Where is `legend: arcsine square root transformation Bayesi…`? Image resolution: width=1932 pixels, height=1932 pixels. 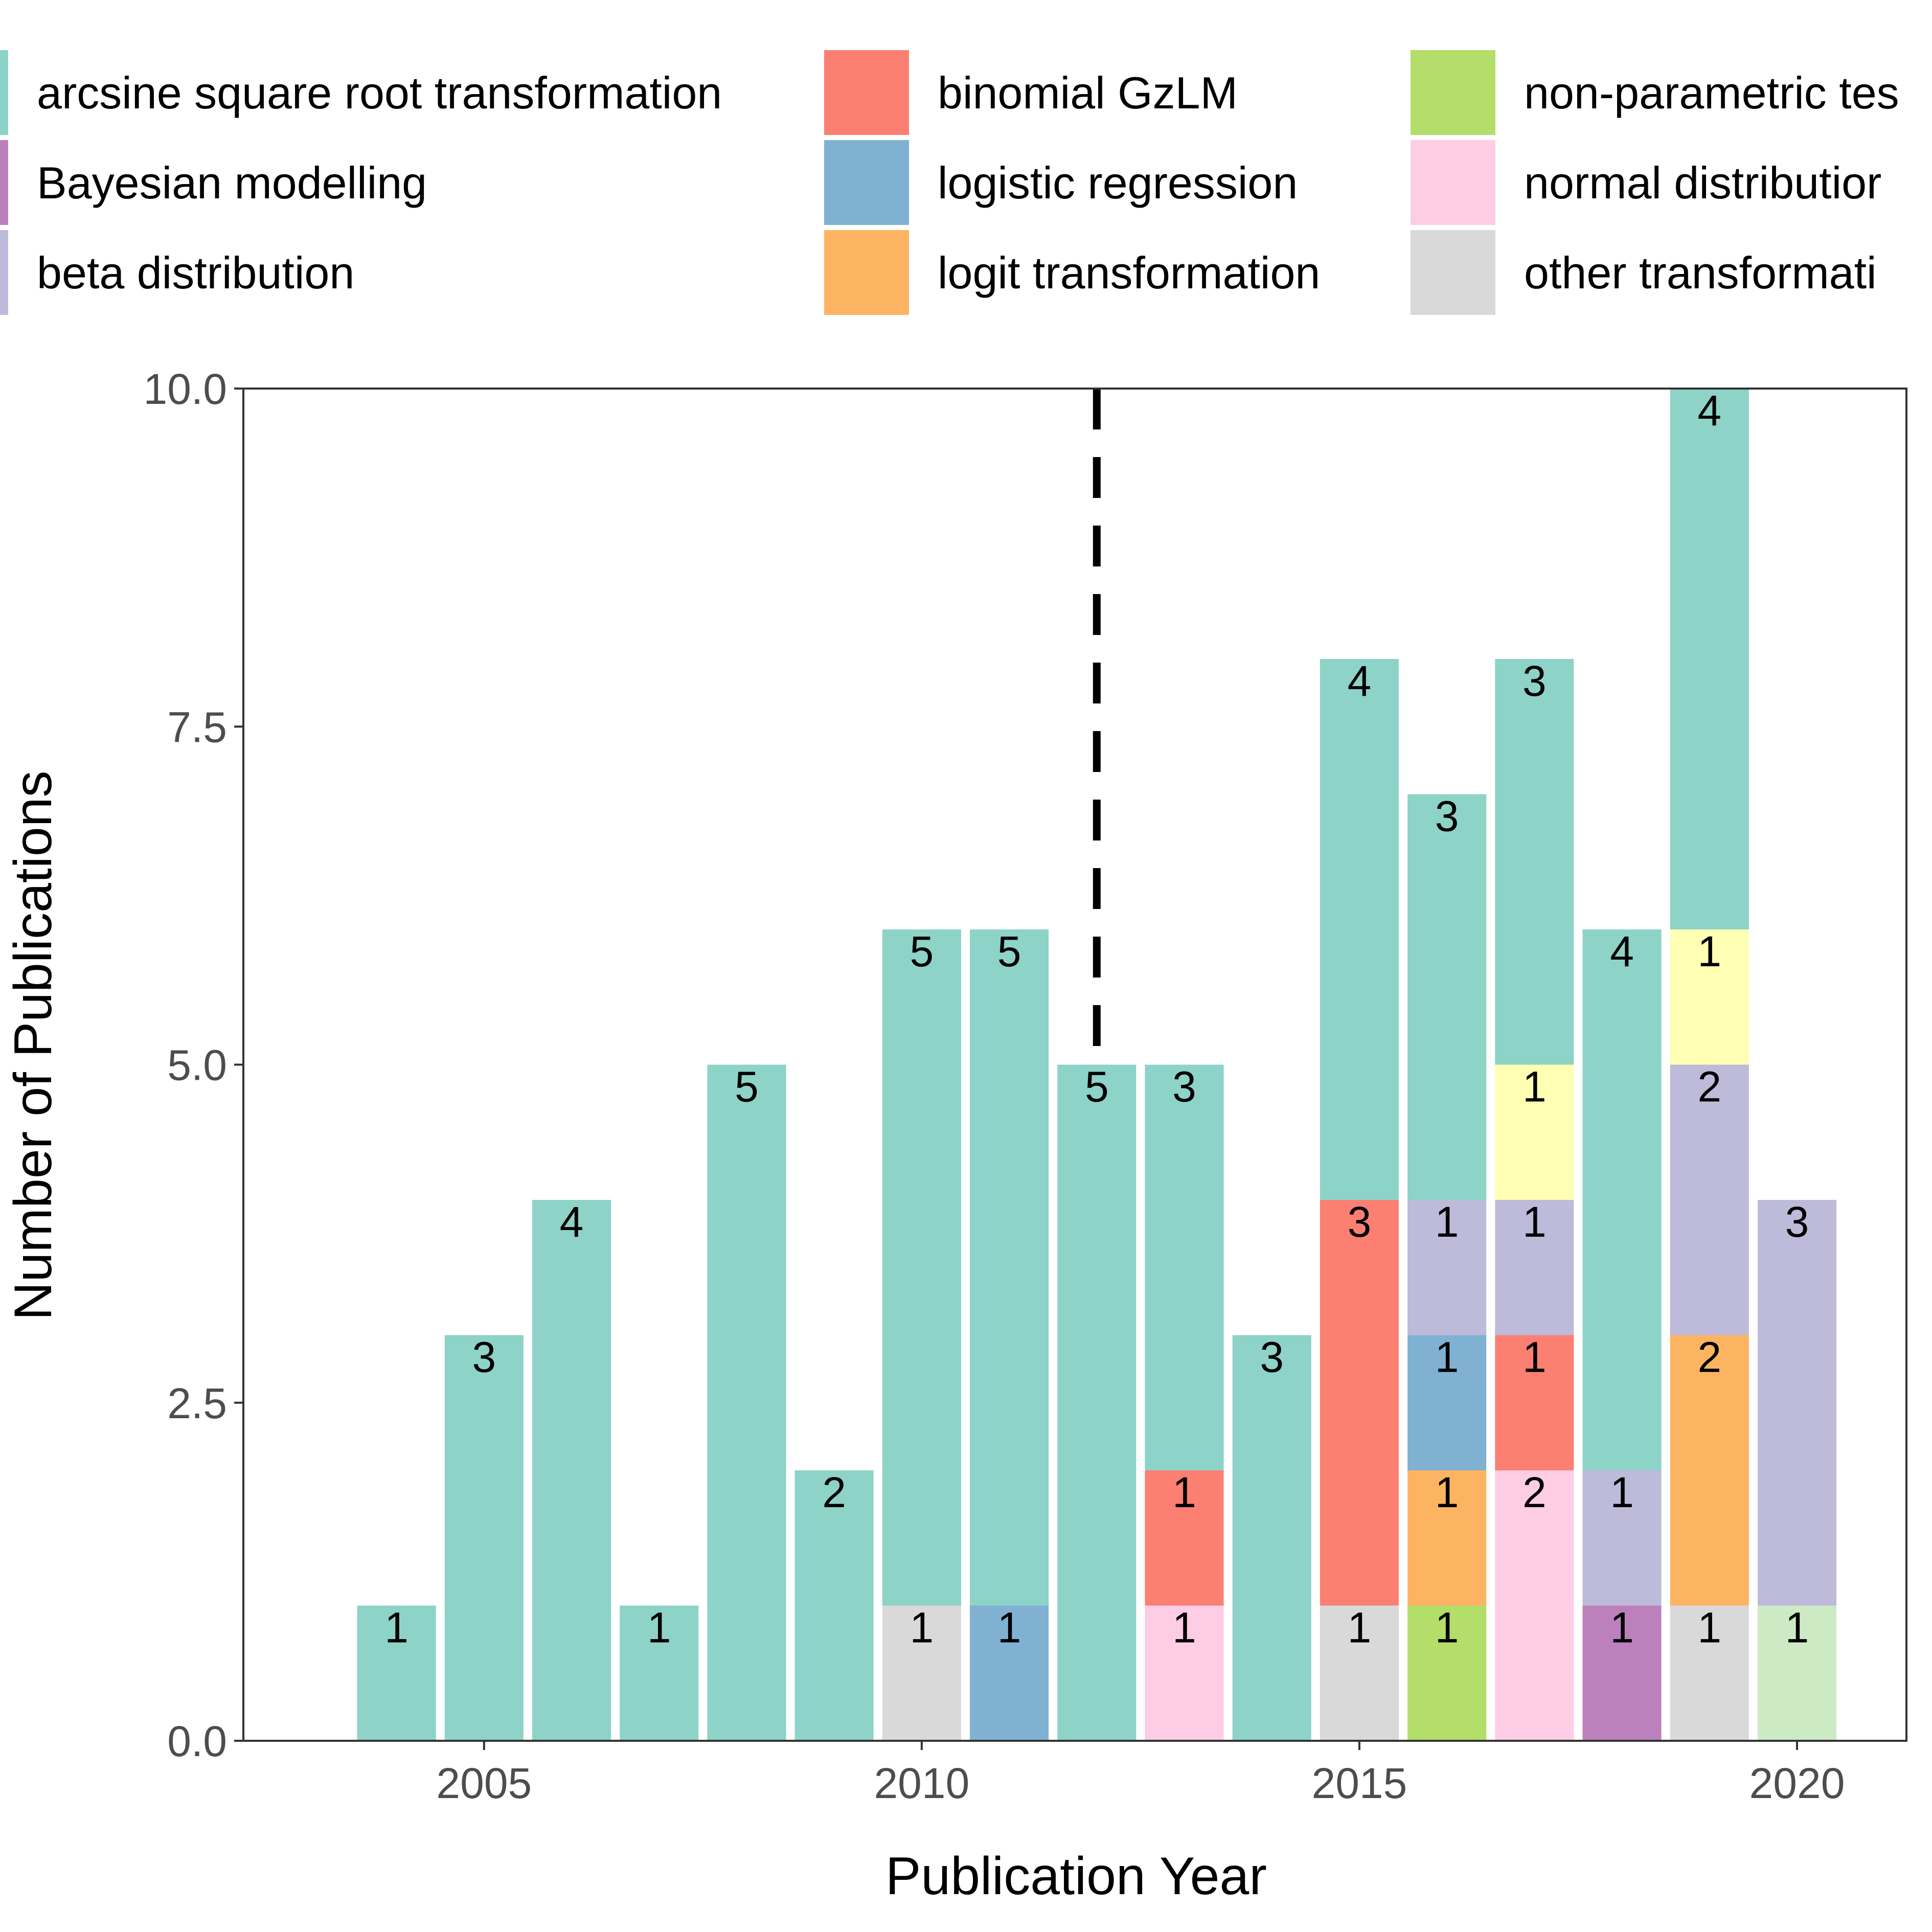
legend: arcsine square root transformation Bayesi… is located at coordinates (949, 182).